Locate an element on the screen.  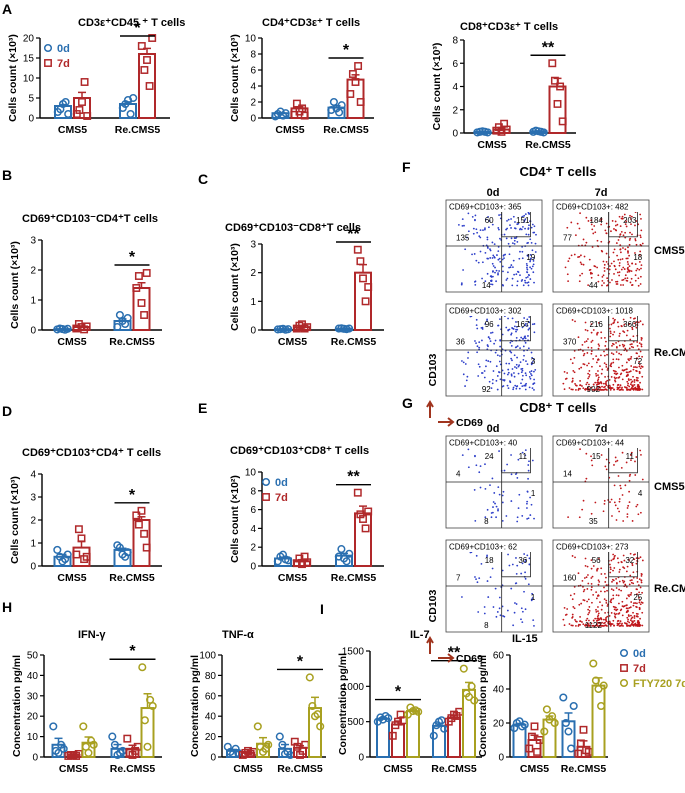
y-axis-label: Concentration pg/ml is located at coordinates (17, 706).